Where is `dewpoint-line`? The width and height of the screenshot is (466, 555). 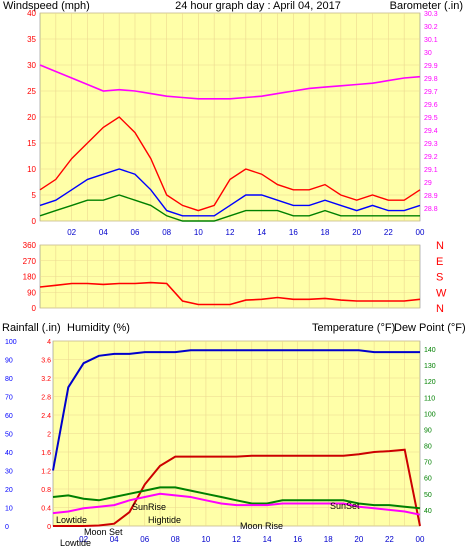
dewpoint-line is located at coordinates (236, 504).